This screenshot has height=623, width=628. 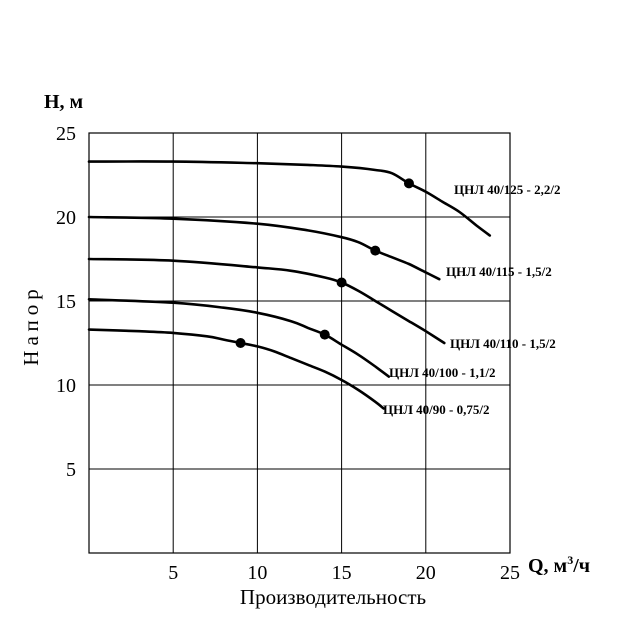 I want to click on series-label: ЦНЛ 40/110 - 1,5/2, so click(x=503, y=343).